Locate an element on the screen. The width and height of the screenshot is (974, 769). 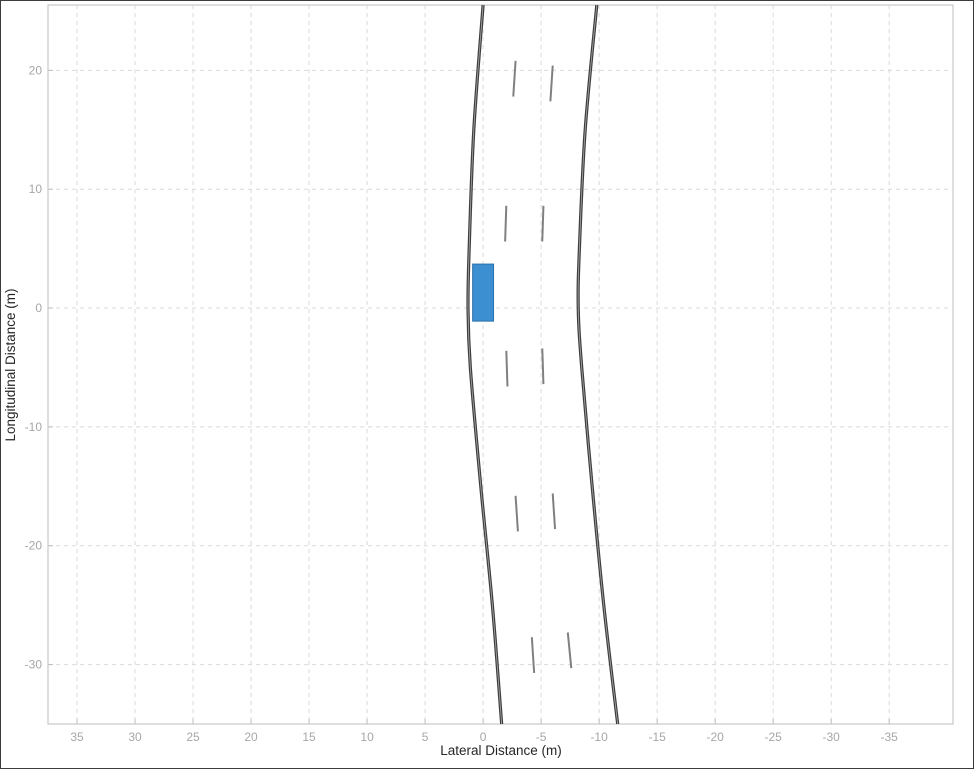
x-tick-label: 20 is located at coordinates (251, 737).